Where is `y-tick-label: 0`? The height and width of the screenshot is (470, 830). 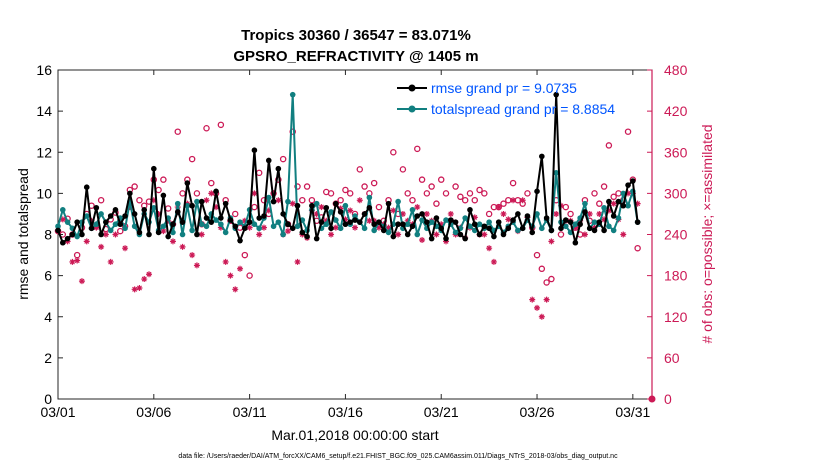
y-tick-label: 0 is located at coordinates (48, 399).